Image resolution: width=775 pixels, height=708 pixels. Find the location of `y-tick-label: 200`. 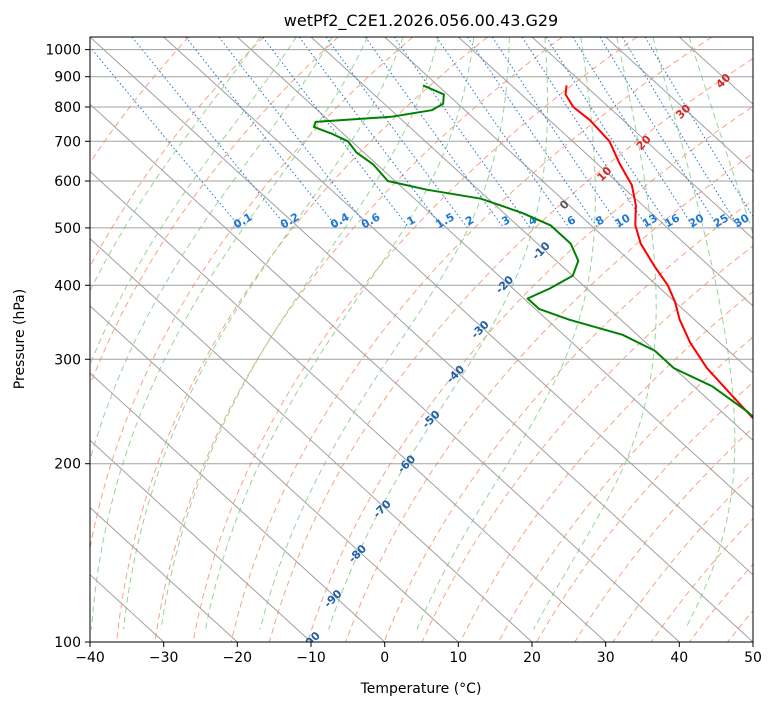

y-tick-label: 200 is located at coordinates (67, 465).